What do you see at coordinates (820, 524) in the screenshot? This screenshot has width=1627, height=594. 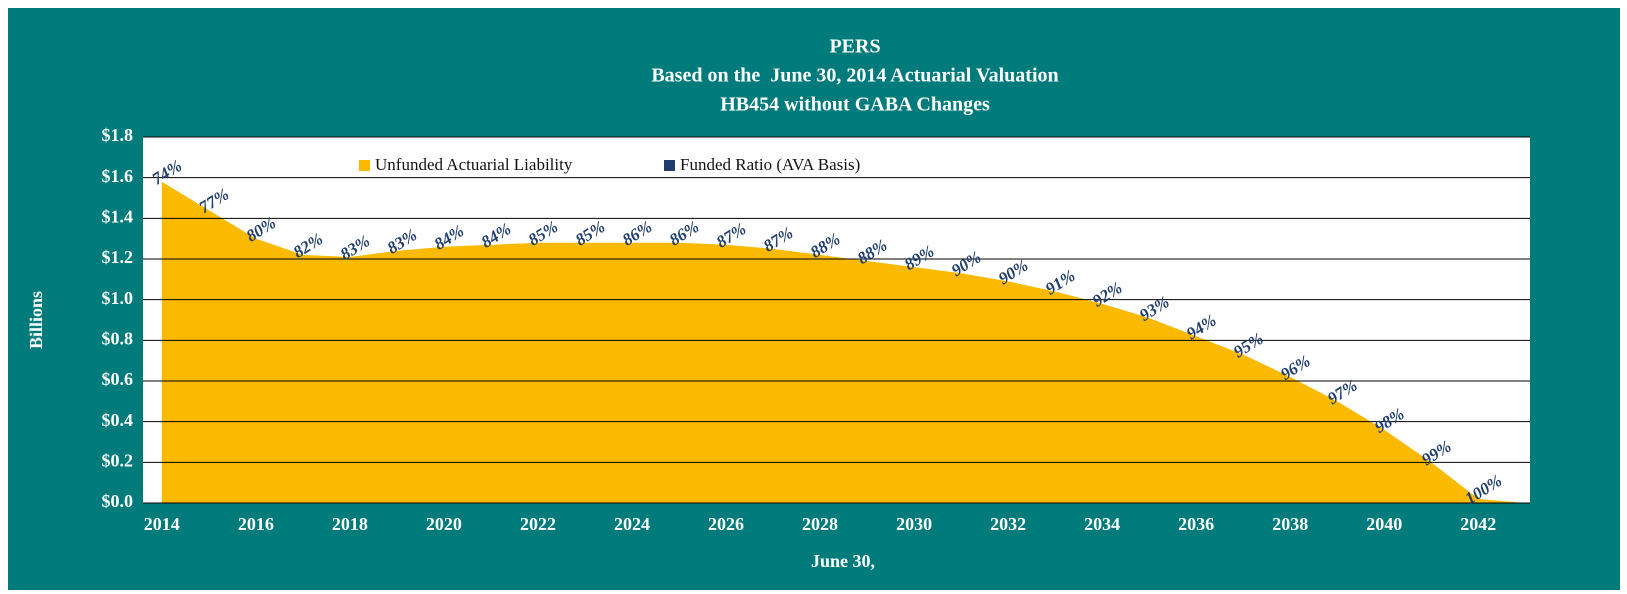 I see `x-tick-label: 2028` at bounding box center [820, 524].